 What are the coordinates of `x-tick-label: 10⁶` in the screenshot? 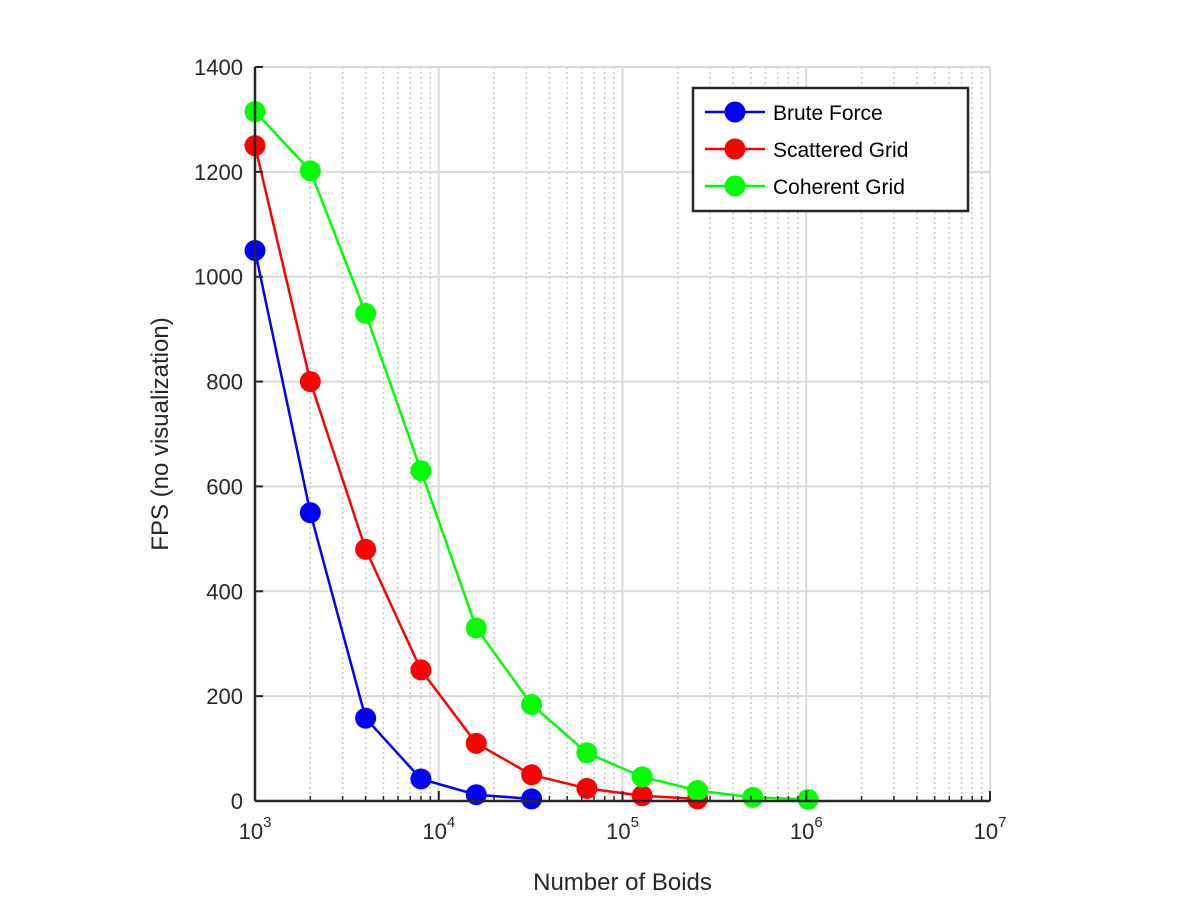 It's located at (806, 829).